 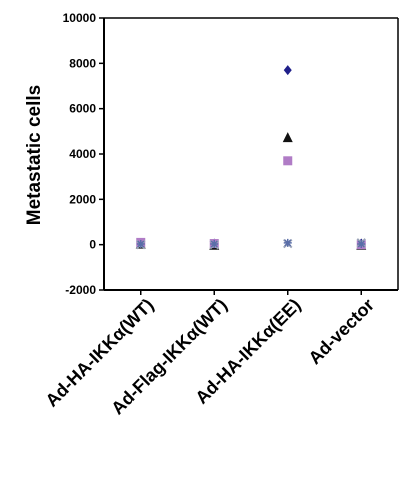 I want to click on y-tick-label: 0, so click(x=92, y=245).